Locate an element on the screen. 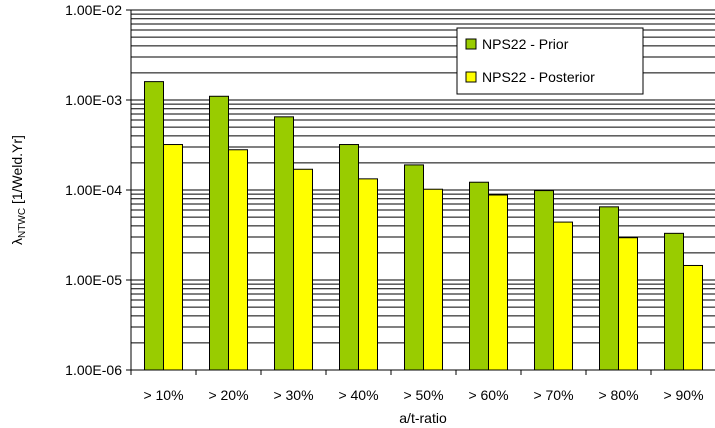 Image resolution: width=715 pixels, height=428 pixels. x-tick-label: > 70% is located at coordinates (553, 395).